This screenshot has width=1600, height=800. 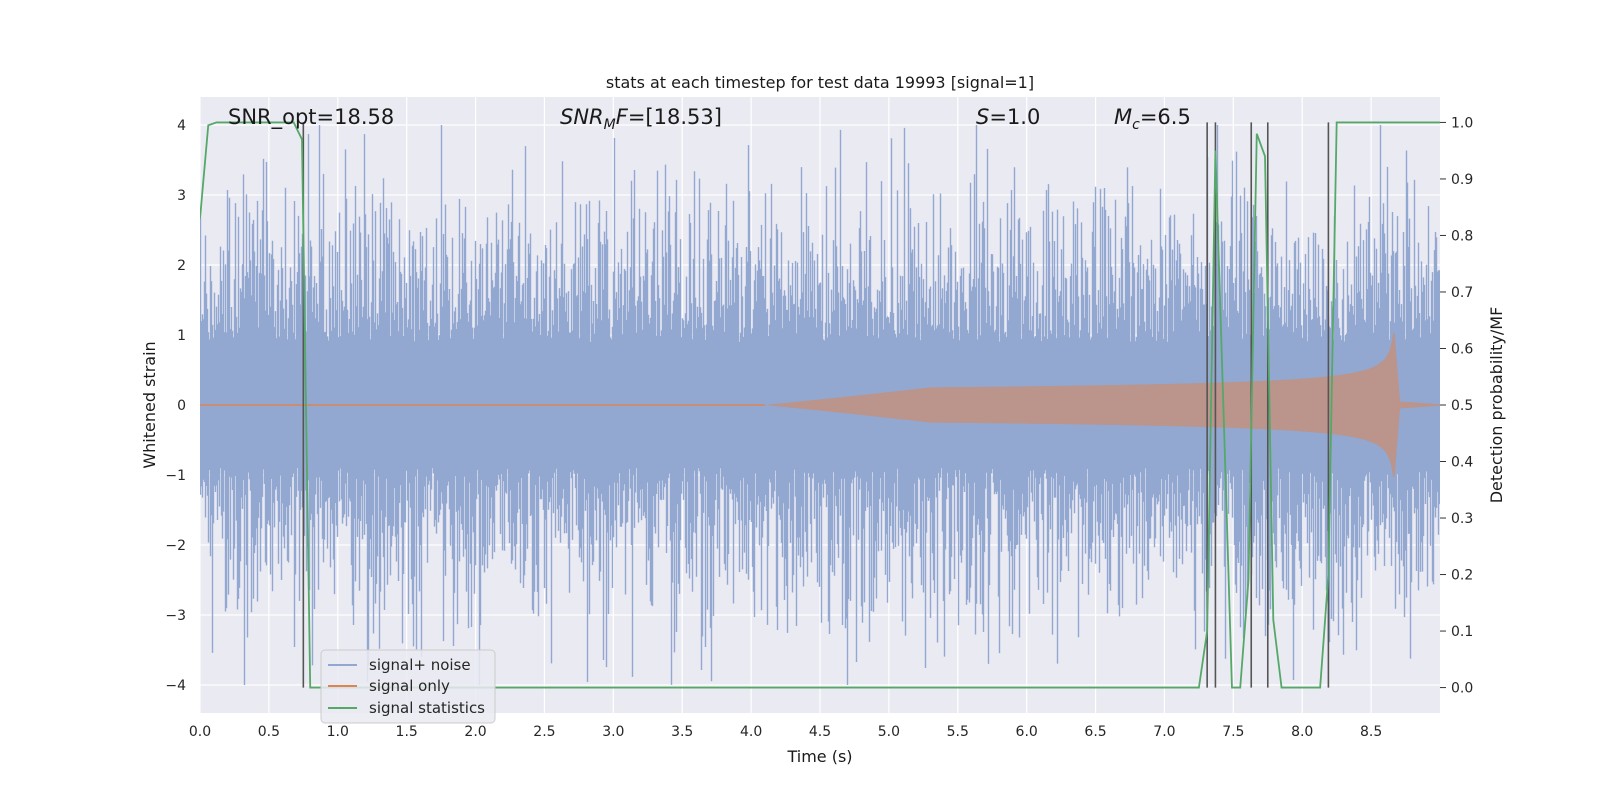 I want to click on y-axis-ticks: −4 −3 −2 −1 0 1 2 3 4, so click(x=175, y=406).